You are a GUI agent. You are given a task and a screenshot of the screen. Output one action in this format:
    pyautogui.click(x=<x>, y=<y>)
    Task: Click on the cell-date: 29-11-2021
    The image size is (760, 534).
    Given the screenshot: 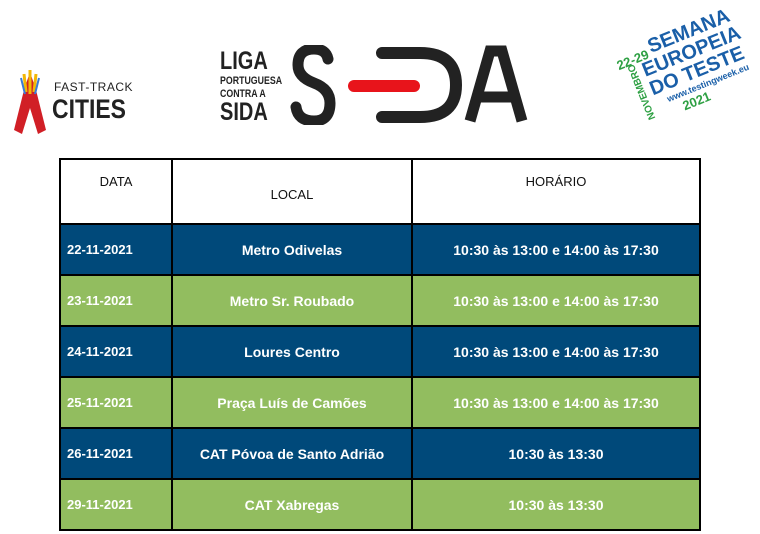 What is the action you would take?
    pyautogui.click(x=116, y=504)
    